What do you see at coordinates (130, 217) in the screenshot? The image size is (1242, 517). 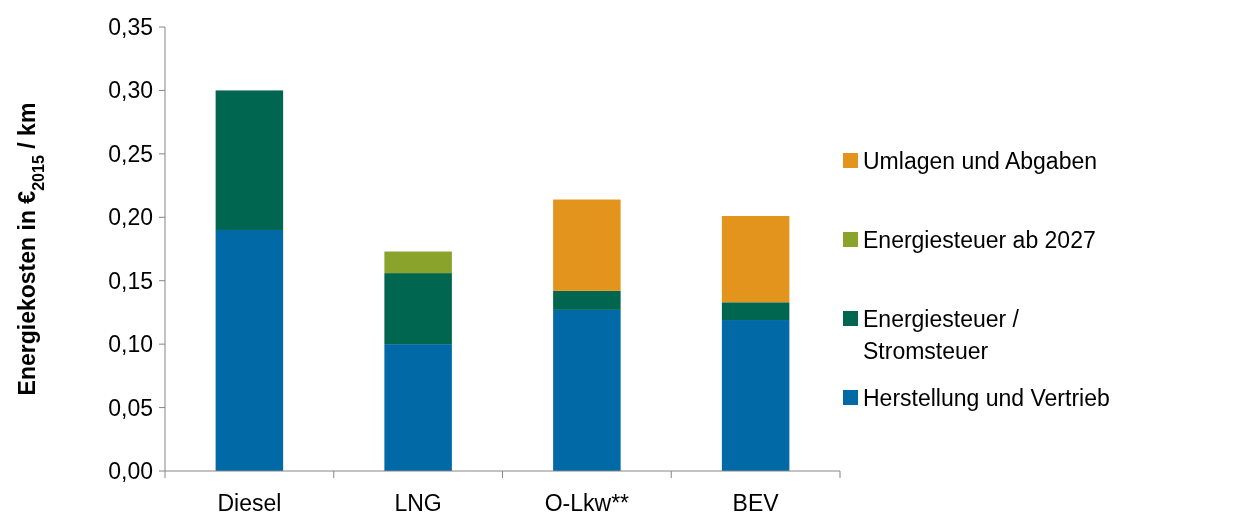 I see `y-tick-label: 0,20` at bounding box center [130, 217].